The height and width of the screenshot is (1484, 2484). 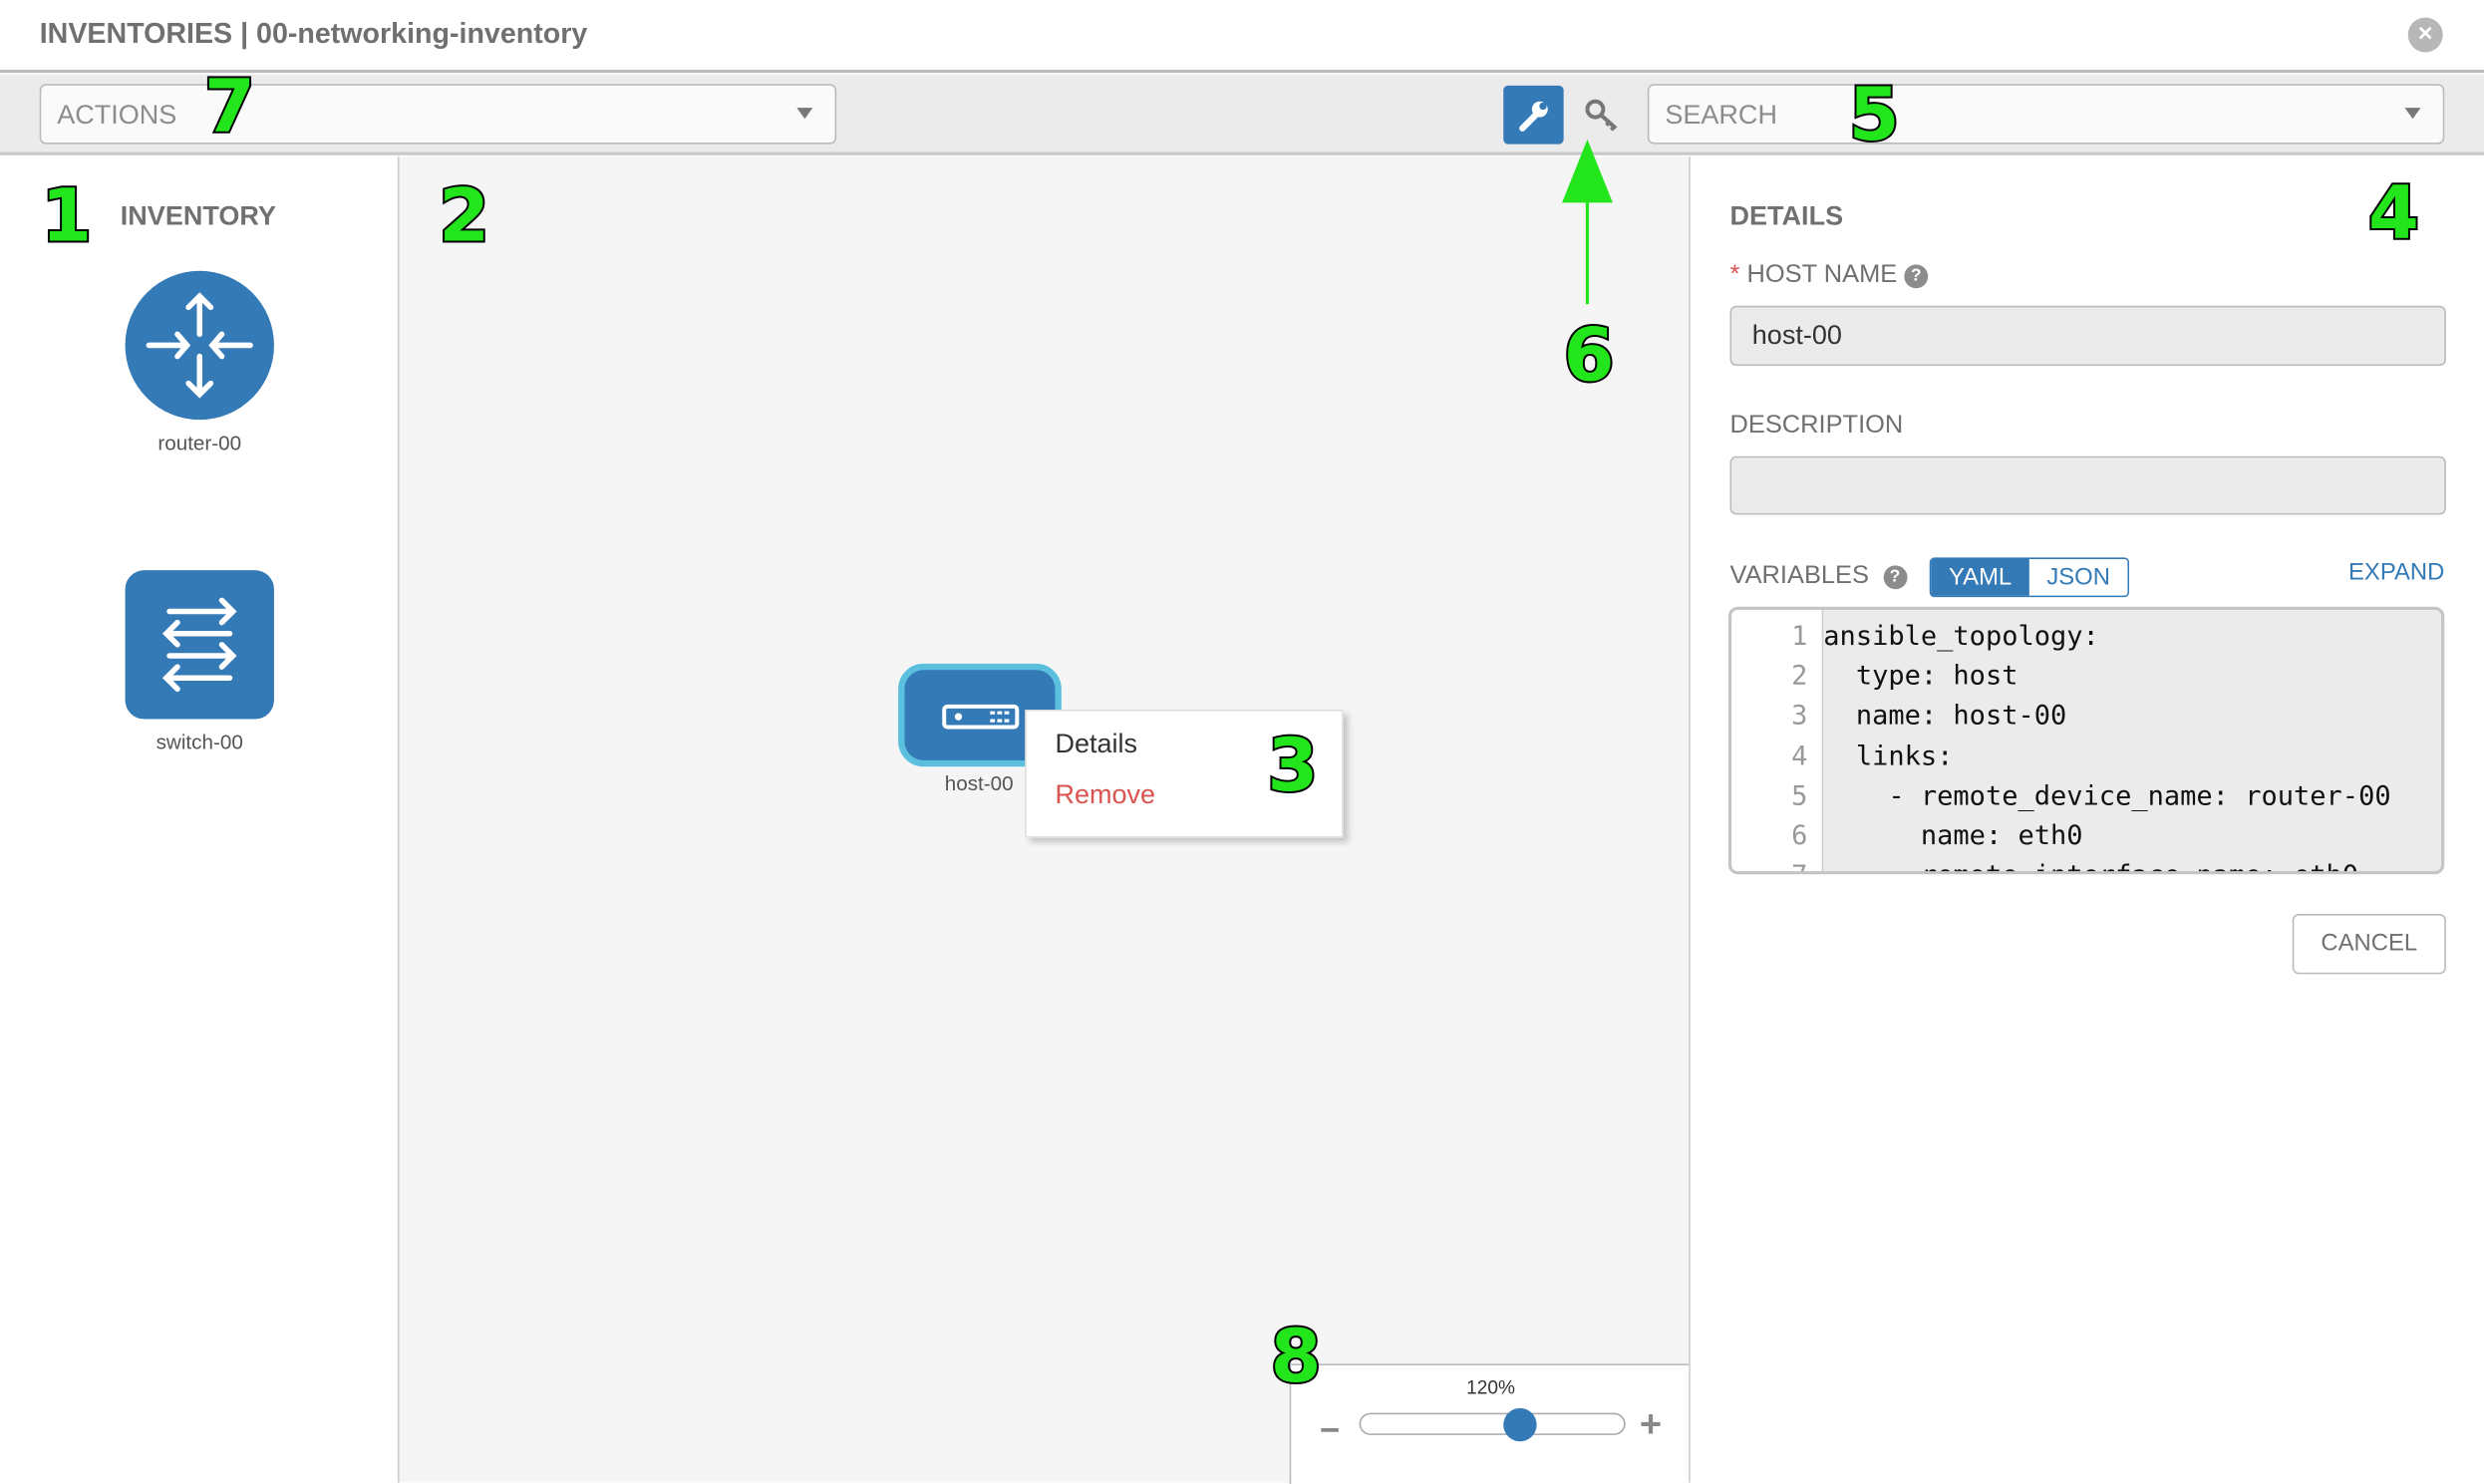 What do you see at coordinates (1786, 216) in the screenshot?
I see `details-title: DETAILS` at bounding box center [1786, 216].